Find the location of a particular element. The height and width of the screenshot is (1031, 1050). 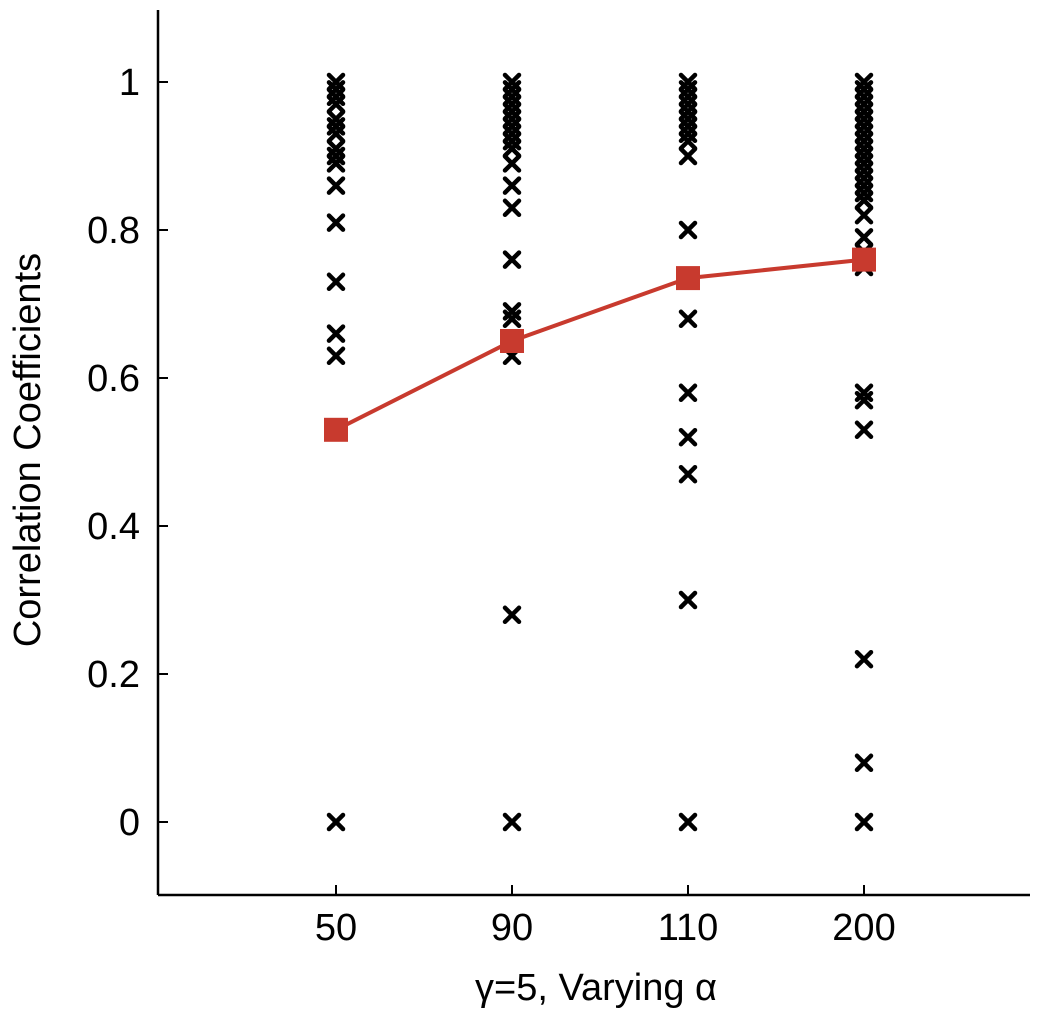

x-tick-label: 50 is located at coordinates (336, 928).